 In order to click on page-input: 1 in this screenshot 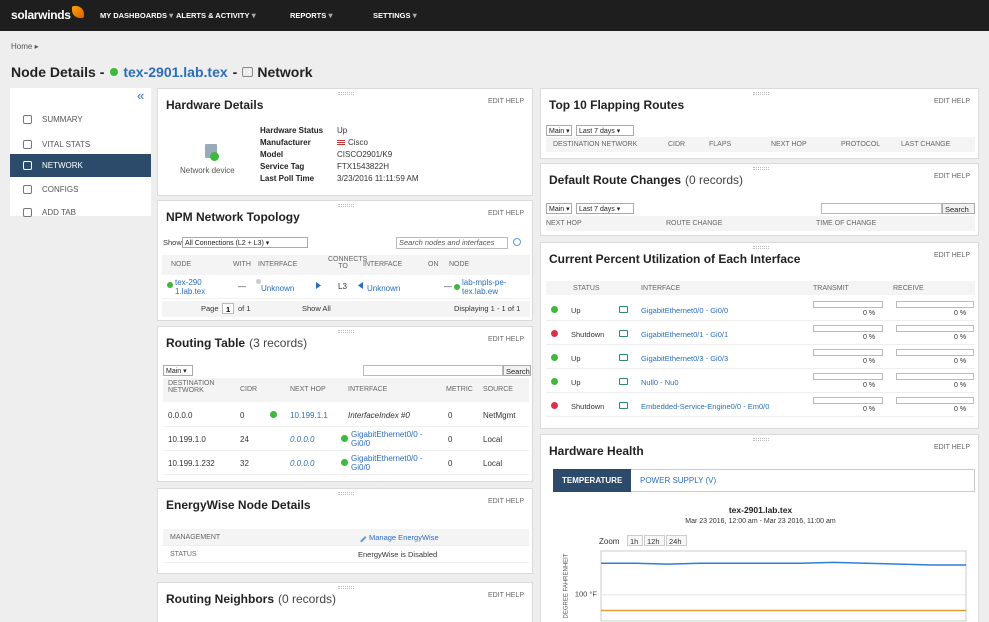, I will do `click(228, 308)`.